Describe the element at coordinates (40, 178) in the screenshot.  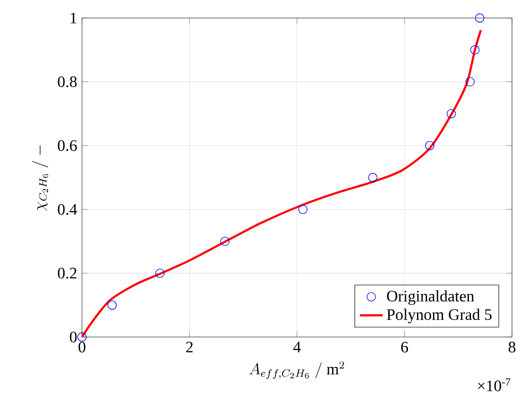
I see `y-axis-title: $\chi_{C_2H_6}\ /\ \mathrm{-}$` at that location.